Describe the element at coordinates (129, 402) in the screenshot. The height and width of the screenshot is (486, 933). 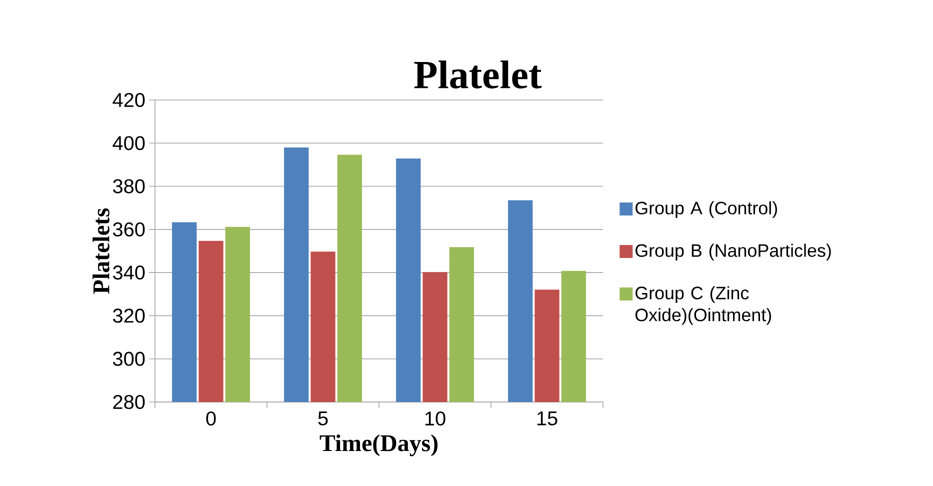
I see `y-tick-label: 280` at that location.